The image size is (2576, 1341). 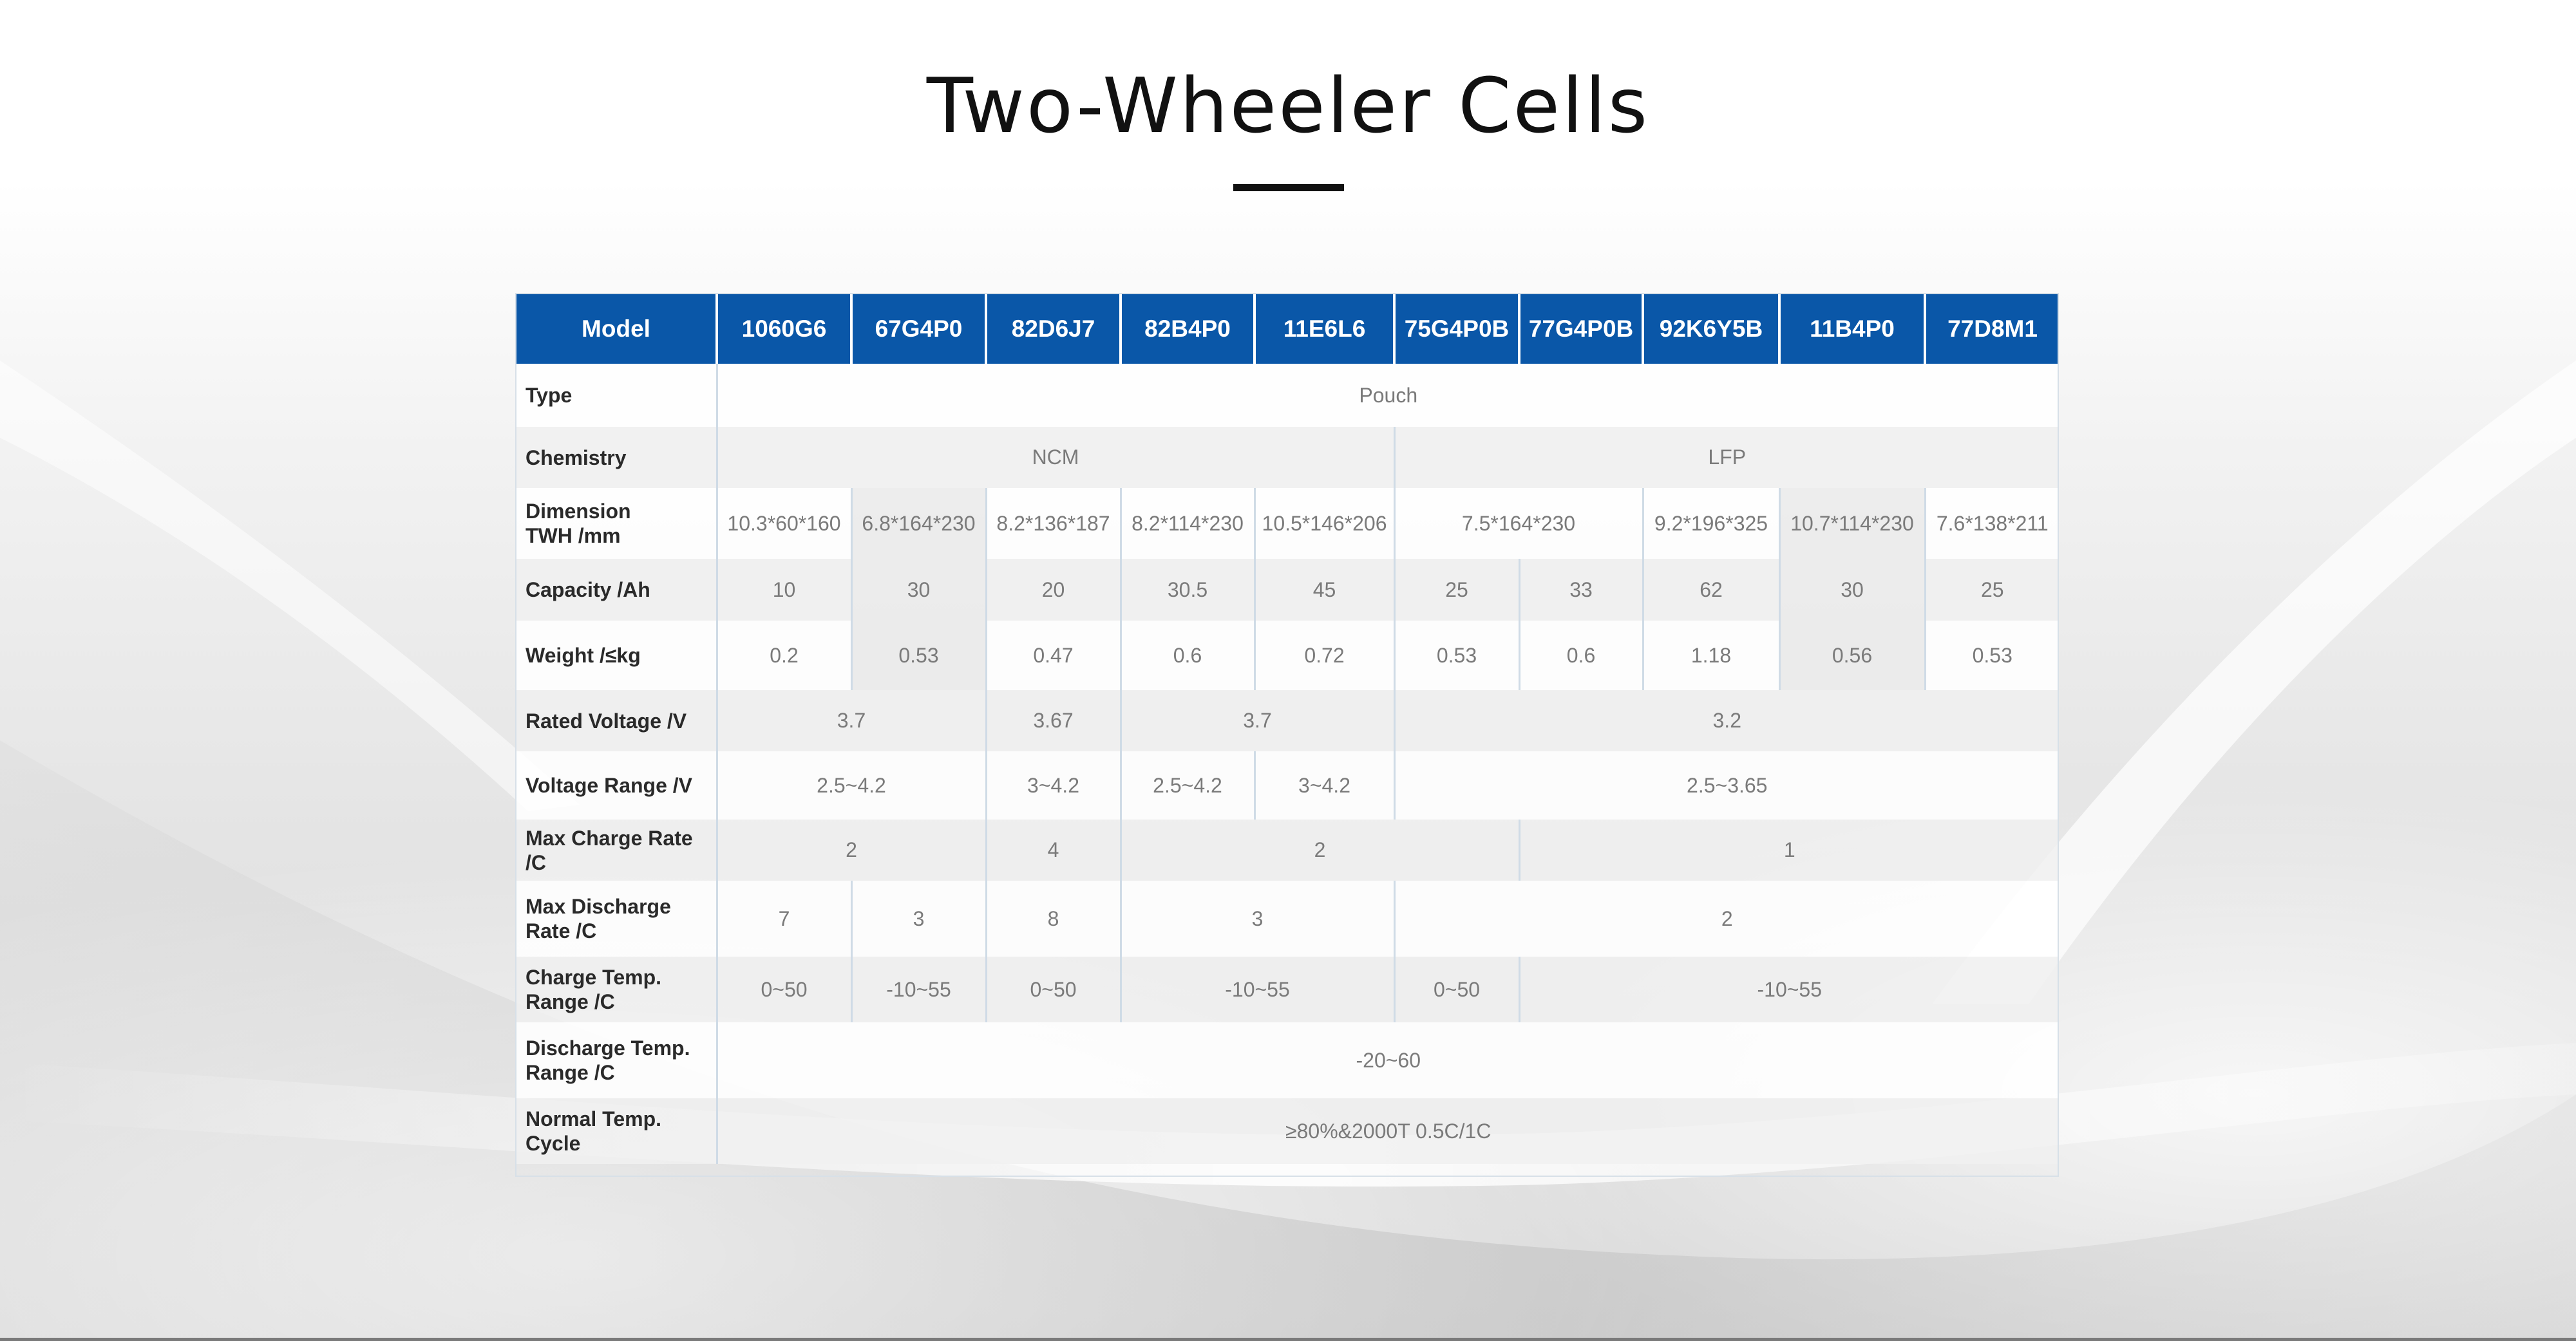 What do you see at coordinates (1053, 590) in the screenshot?
I see `table-cell: 20` at bounding box center [1053, 590].